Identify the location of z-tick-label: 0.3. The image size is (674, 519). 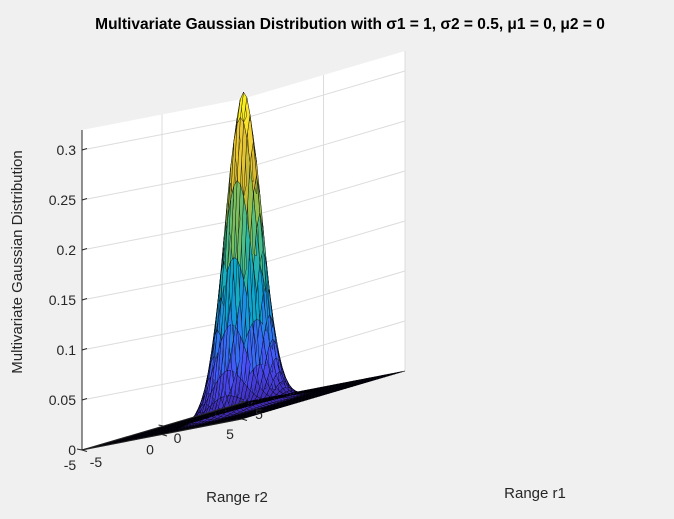
(67, 150).